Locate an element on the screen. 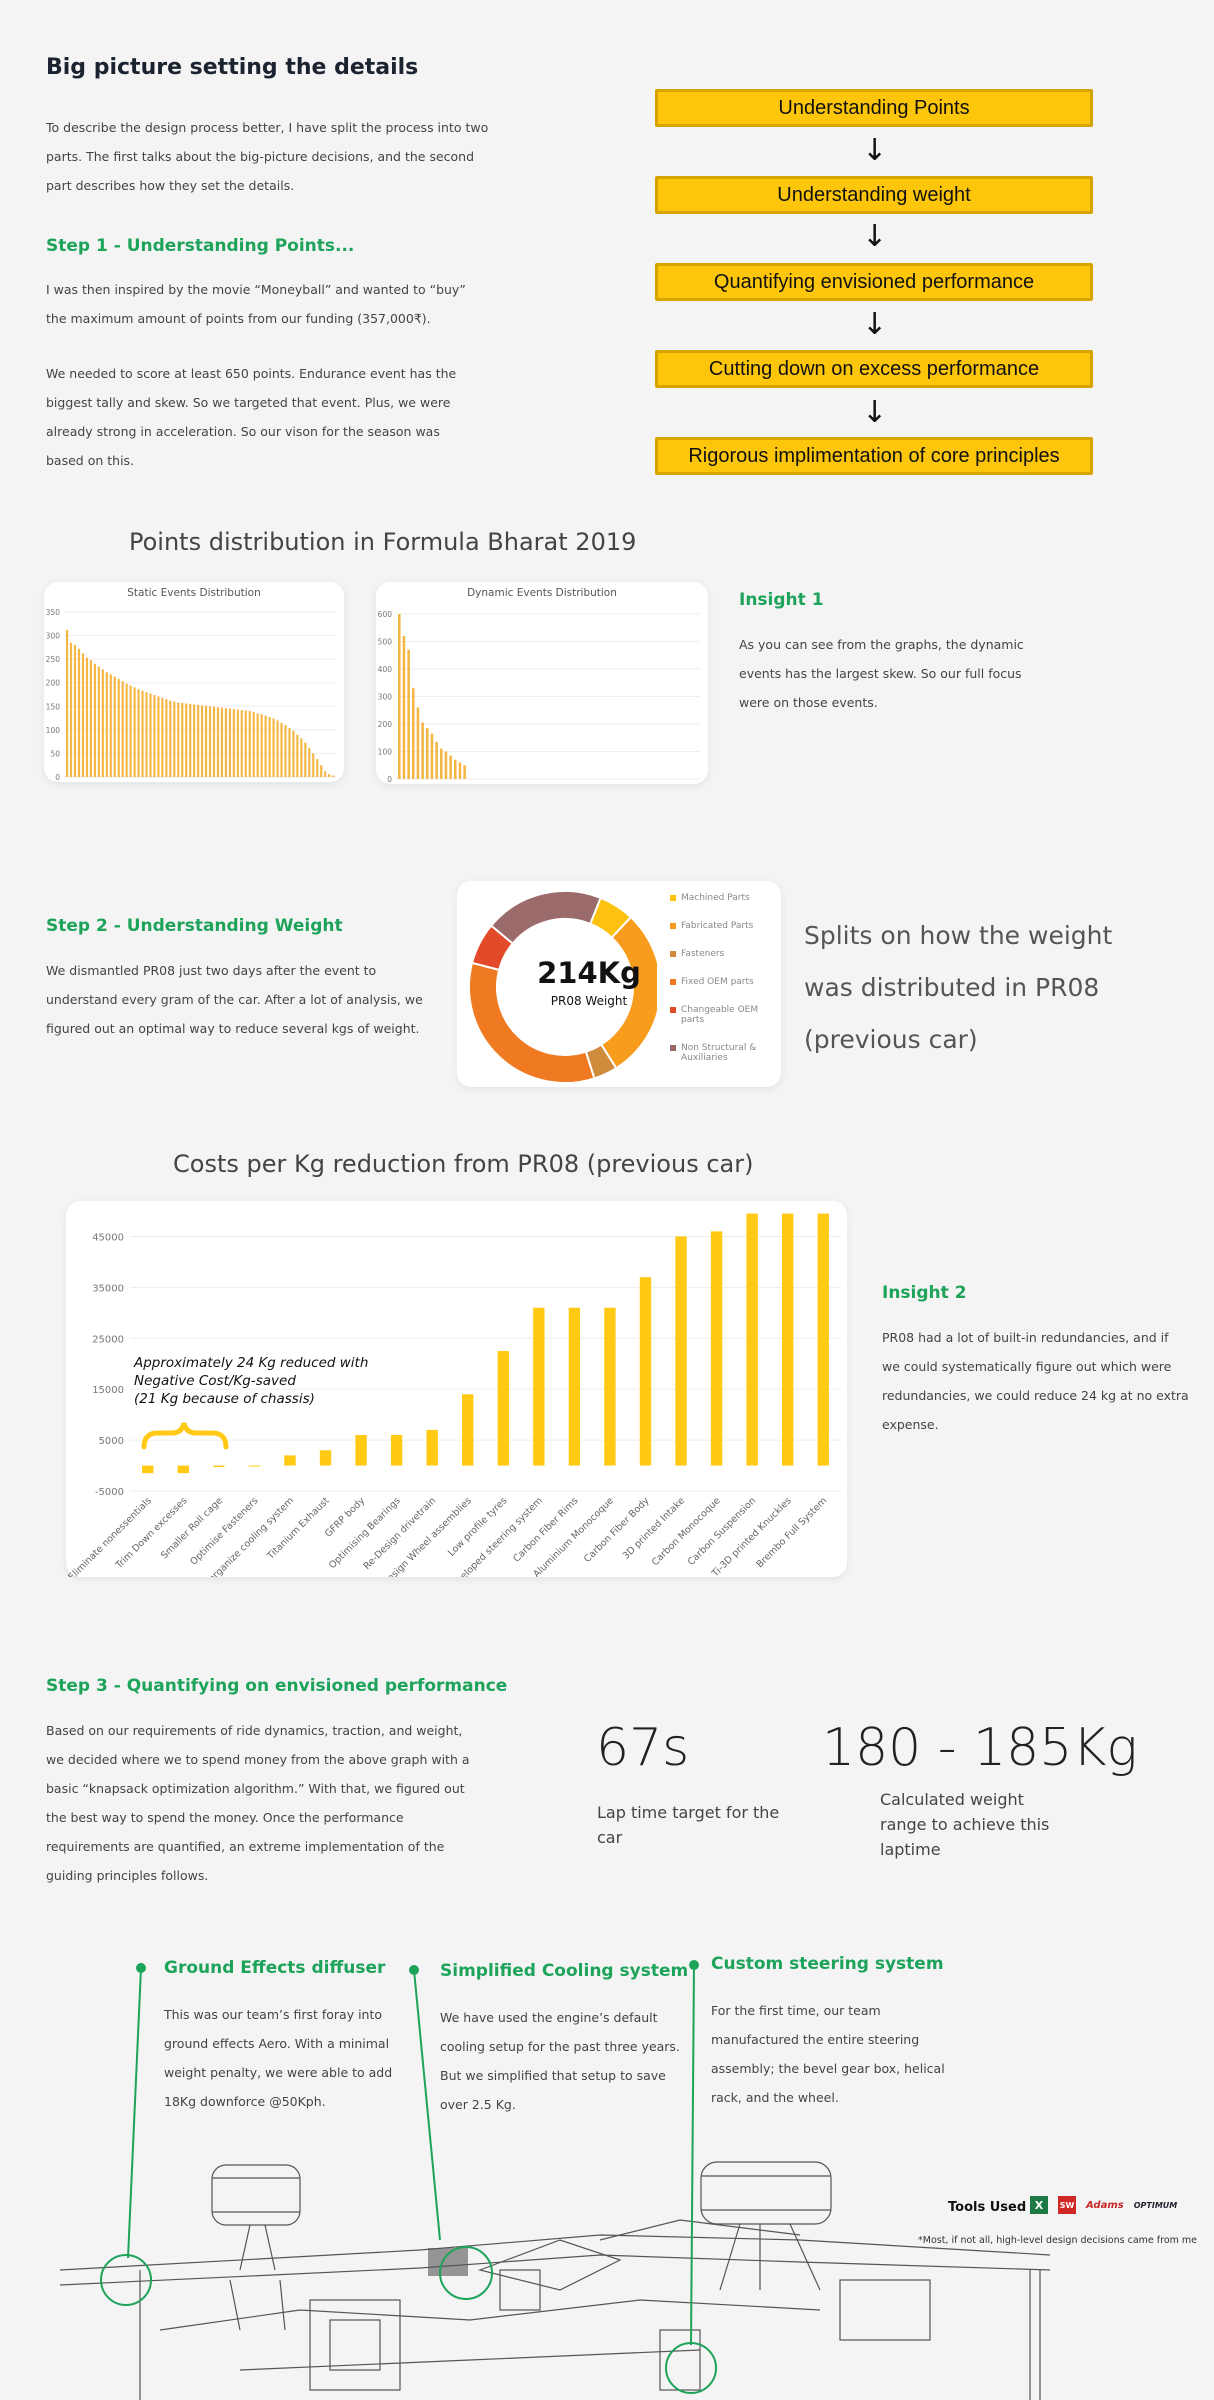  x-tick-label: Optimise Fasteners is located at coordinates (224, 1531).